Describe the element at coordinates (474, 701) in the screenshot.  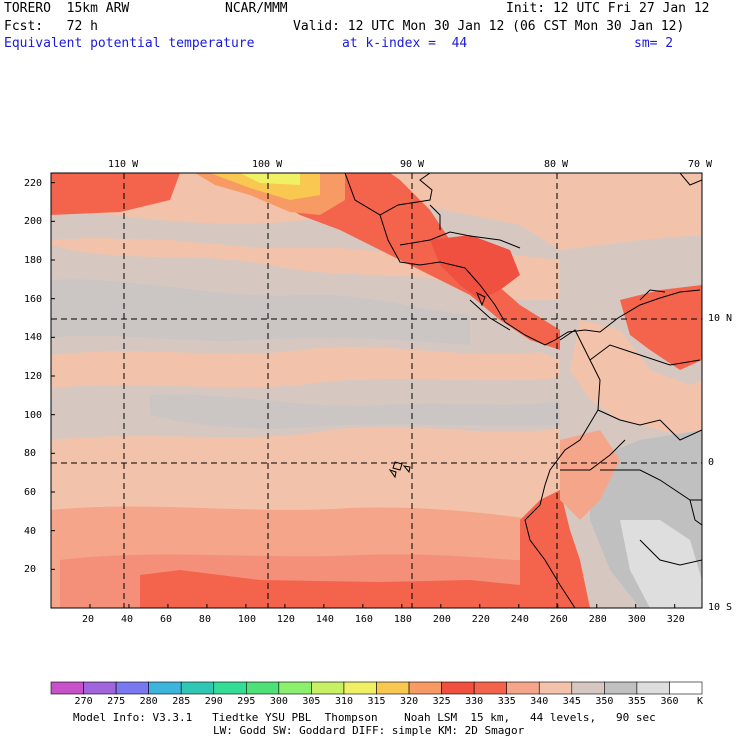
I see `colorbar-label: 330` at that location.